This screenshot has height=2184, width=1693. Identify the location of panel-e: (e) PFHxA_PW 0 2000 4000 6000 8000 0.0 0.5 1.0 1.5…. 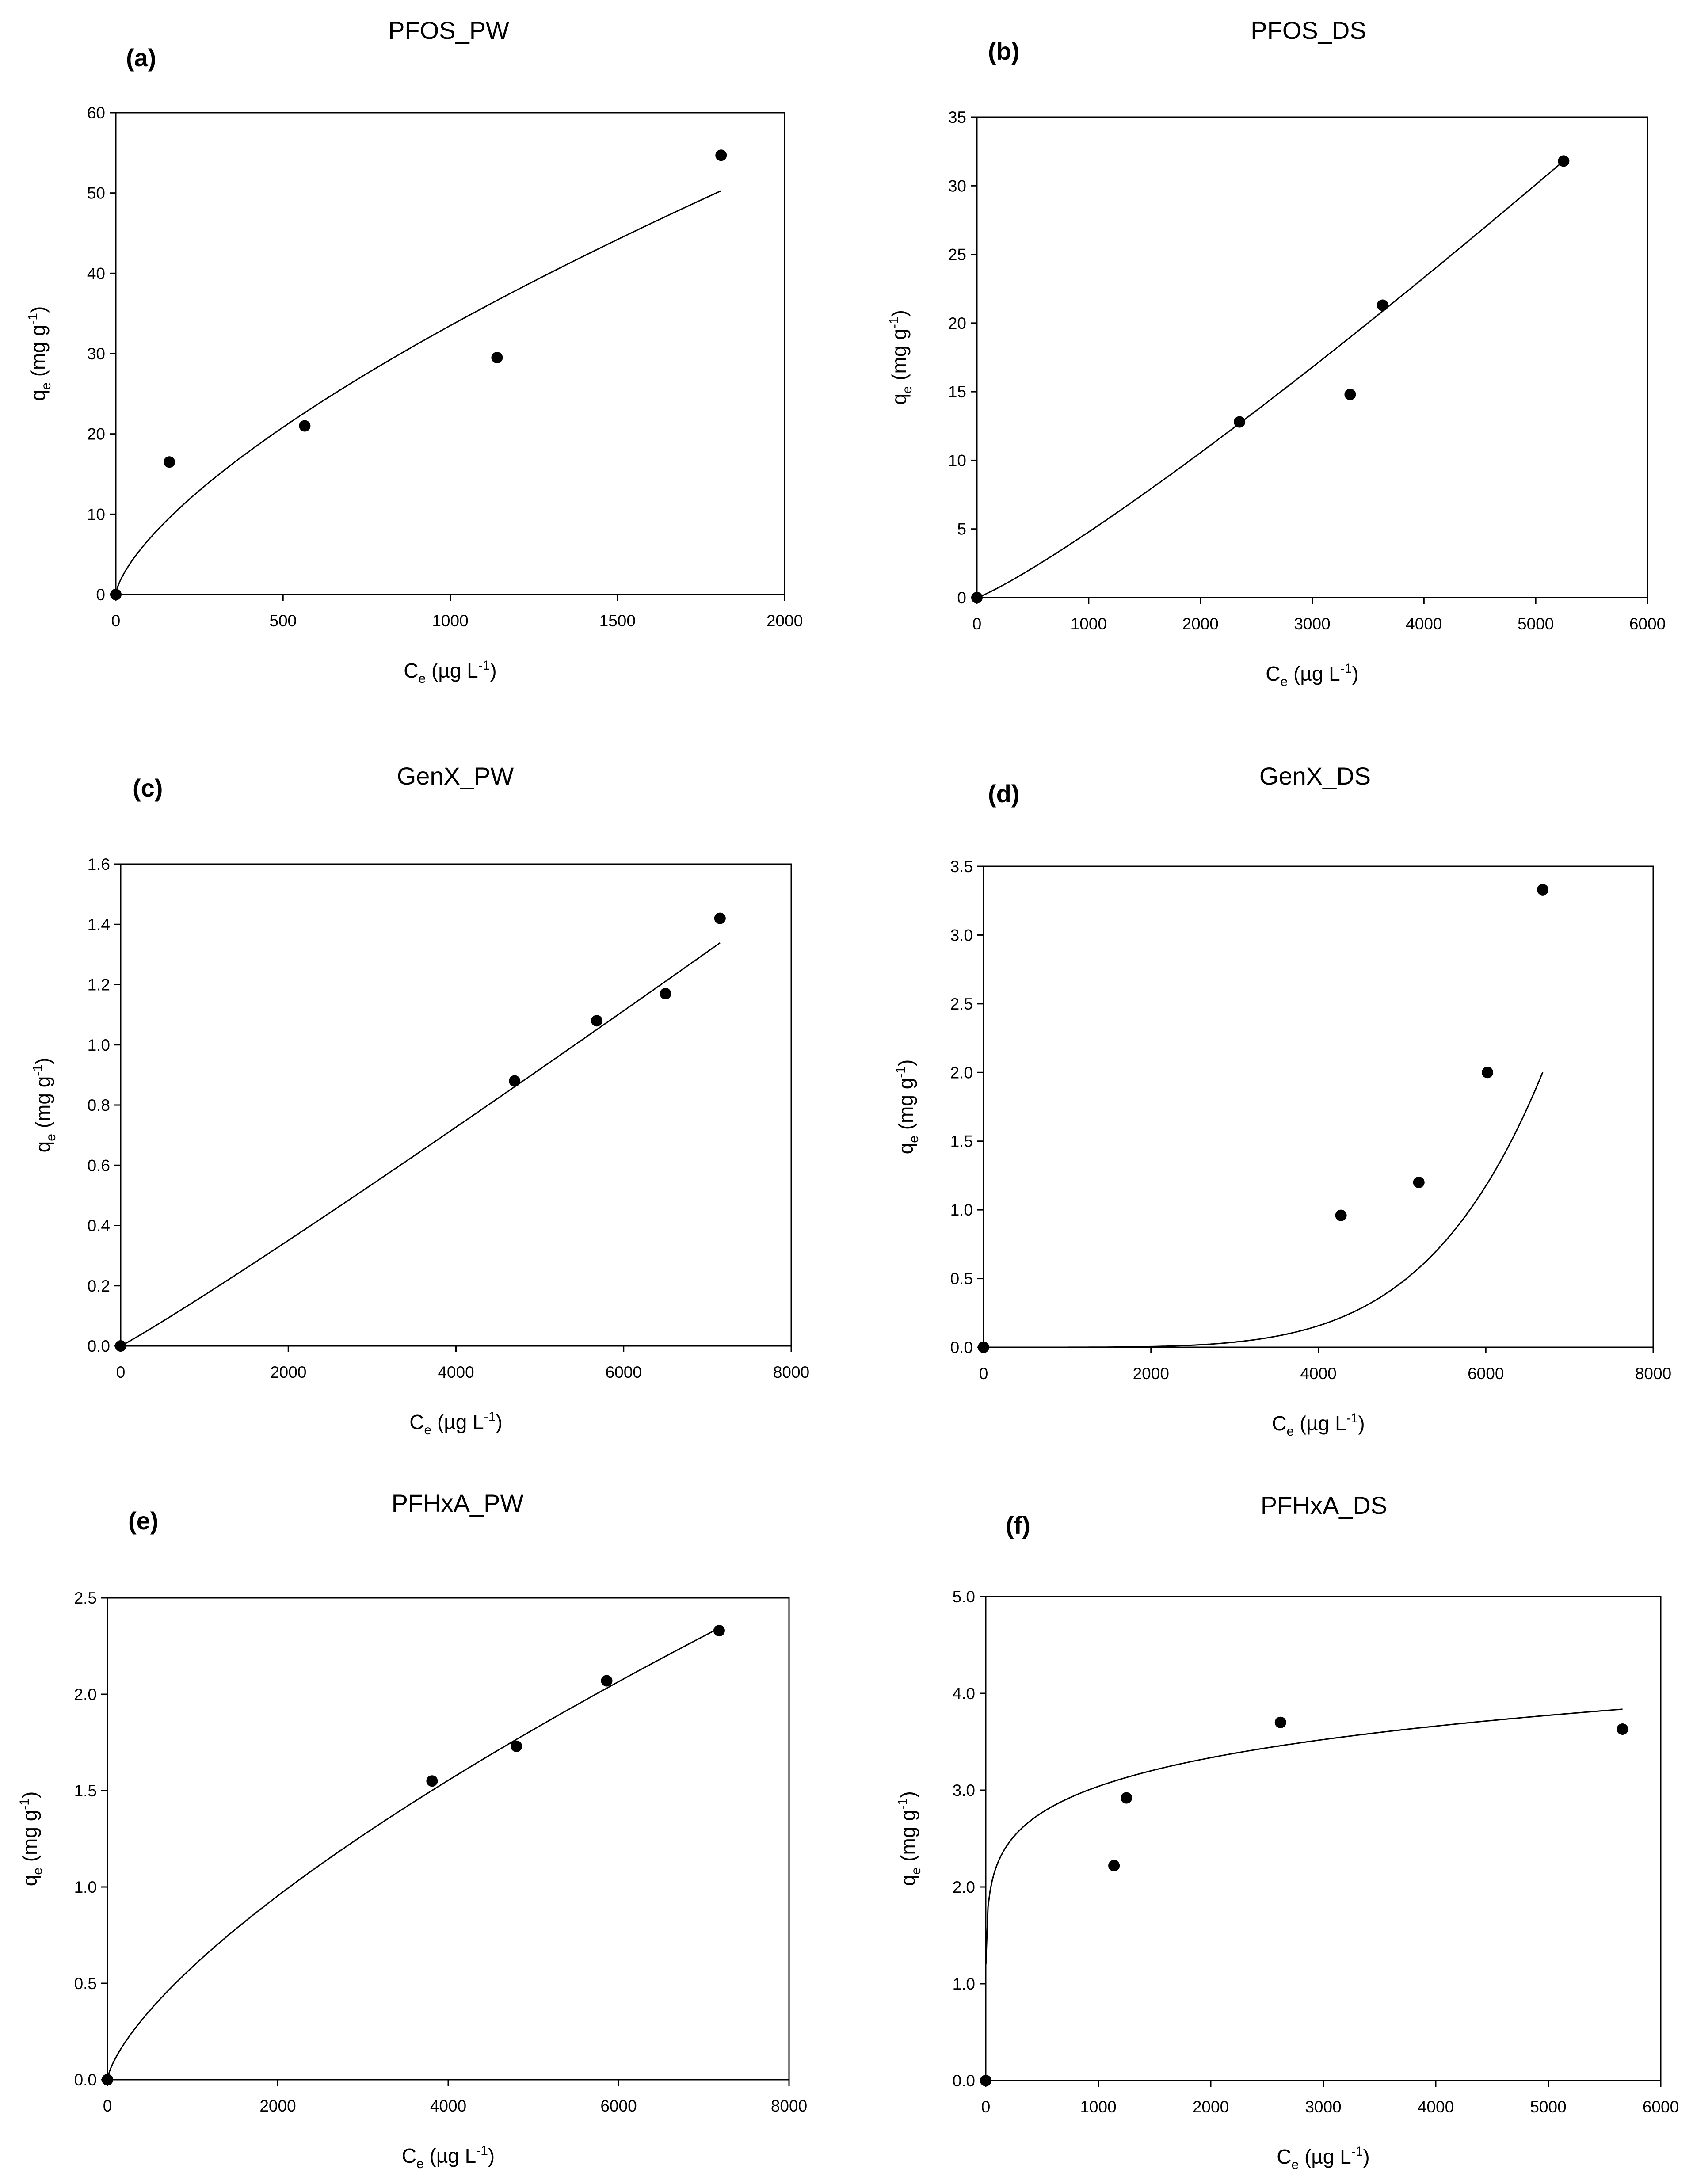
(412, 1830).